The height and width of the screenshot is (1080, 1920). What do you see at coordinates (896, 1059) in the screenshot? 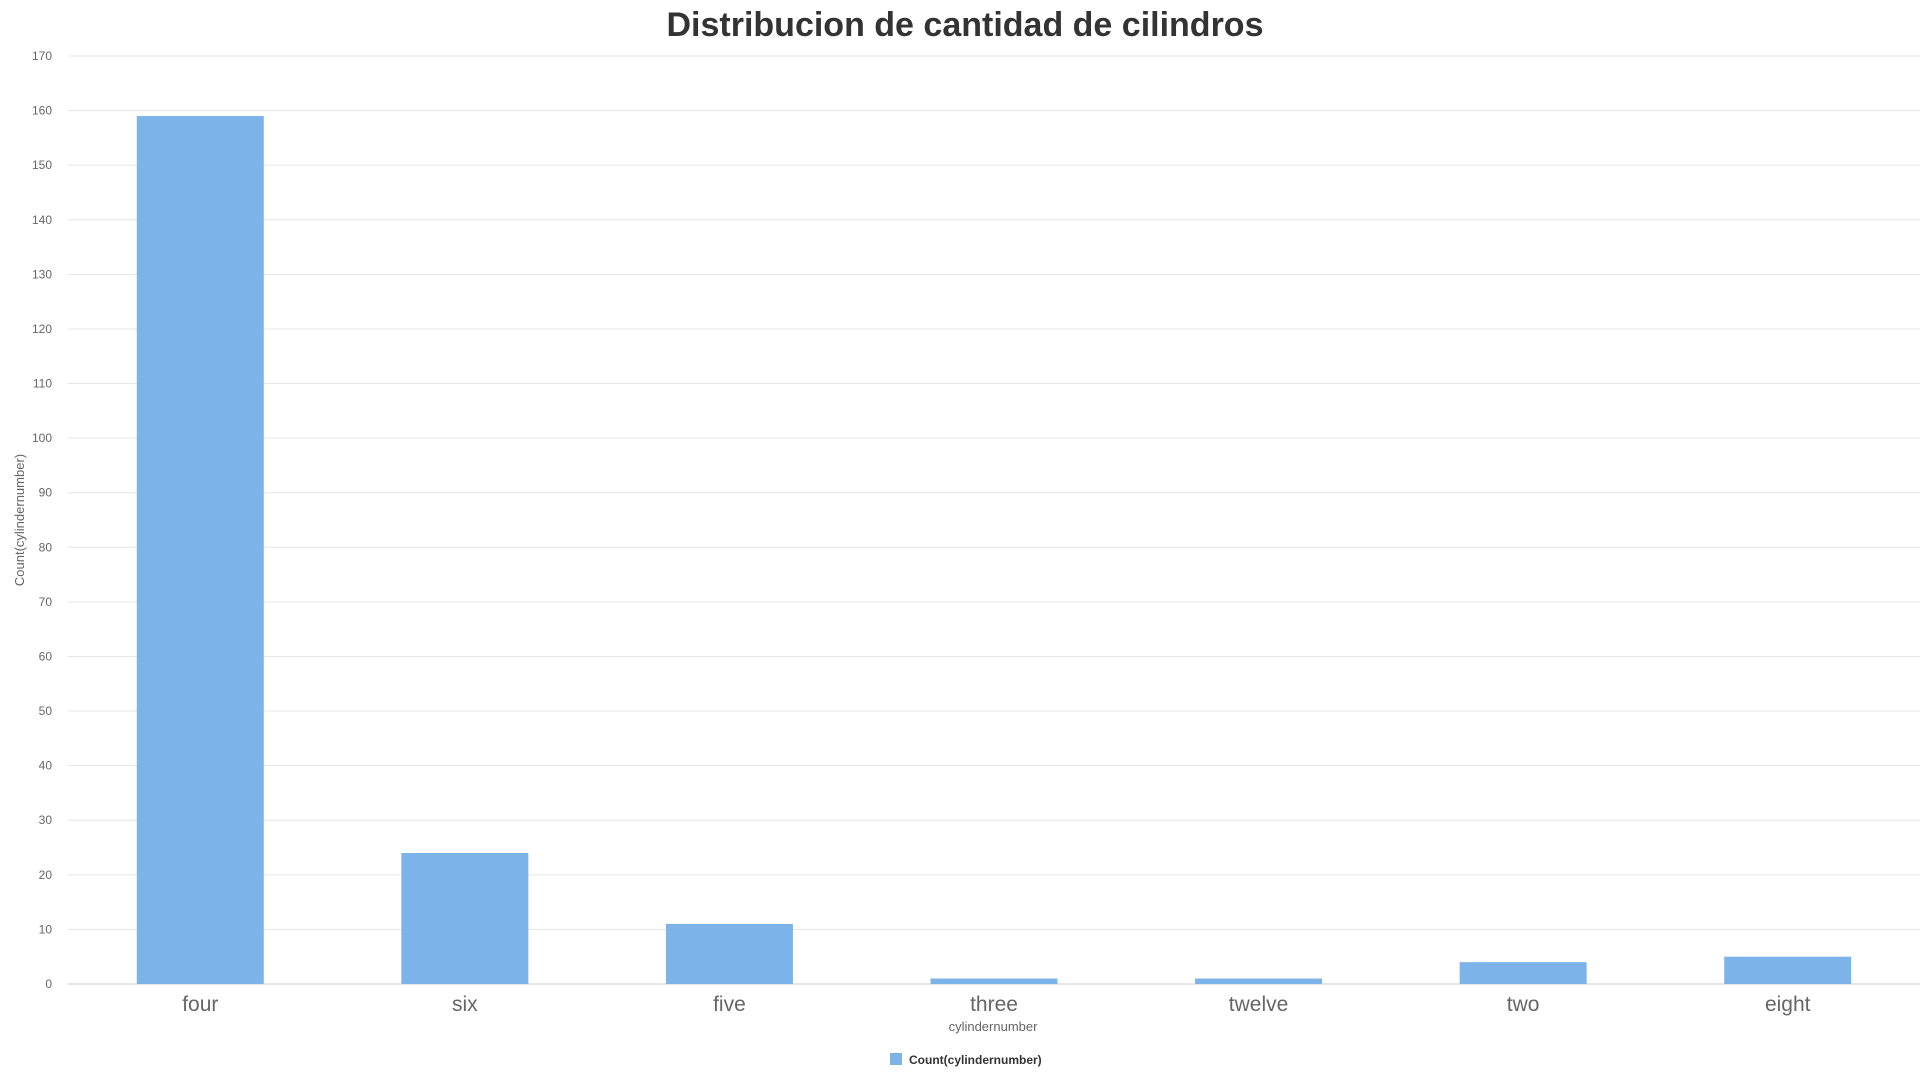
I see `legend-swatch` at bounding box center [896, 1059].